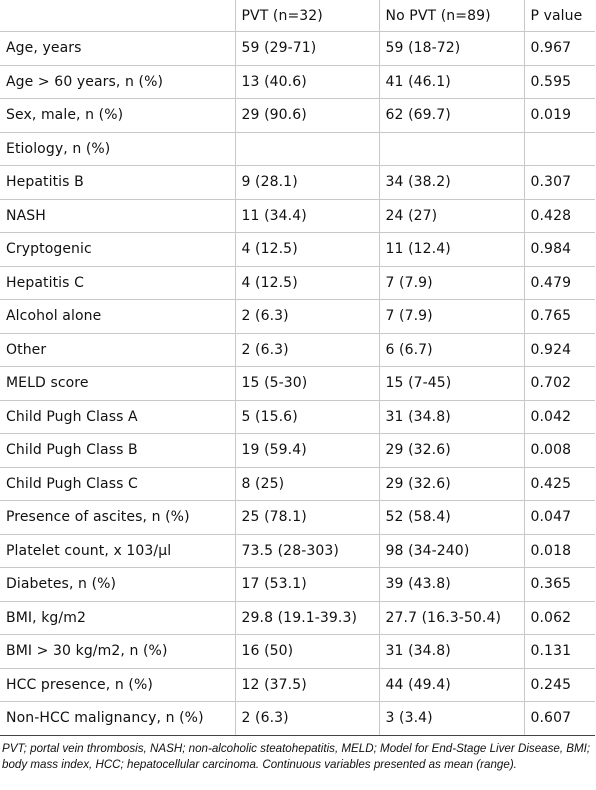  Describe the element at coordinates (559, 282) in the screenshot. I see `p-value-cell: 0.479` at that location.